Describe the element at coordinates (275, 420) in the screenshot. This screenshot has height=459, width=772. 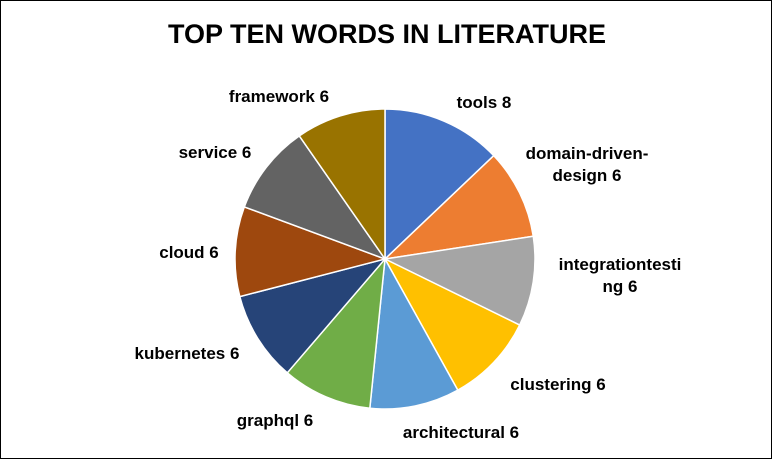
I see `slice-label-graphql: graphql 6` at that location.